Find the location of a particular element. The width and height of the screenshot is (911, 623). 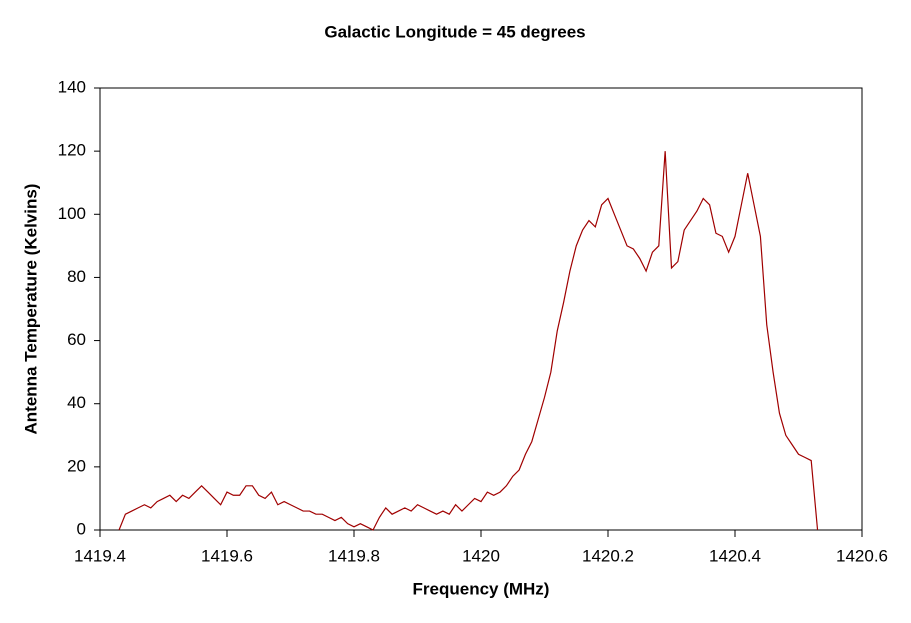

y-tick-label: 20 is located at coordinates (76, 465).